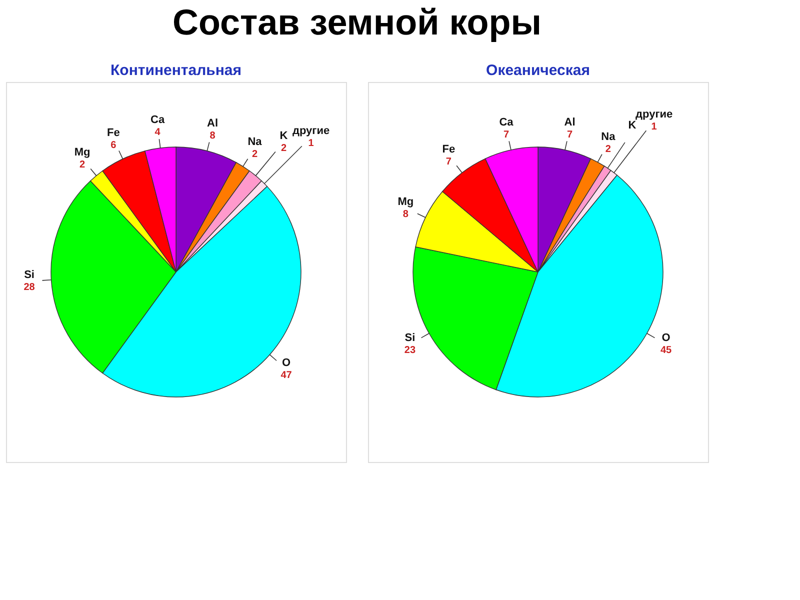  Describe the element at coordinates (666, 350) in the screenshot. I see `data-label: 45` at that location.